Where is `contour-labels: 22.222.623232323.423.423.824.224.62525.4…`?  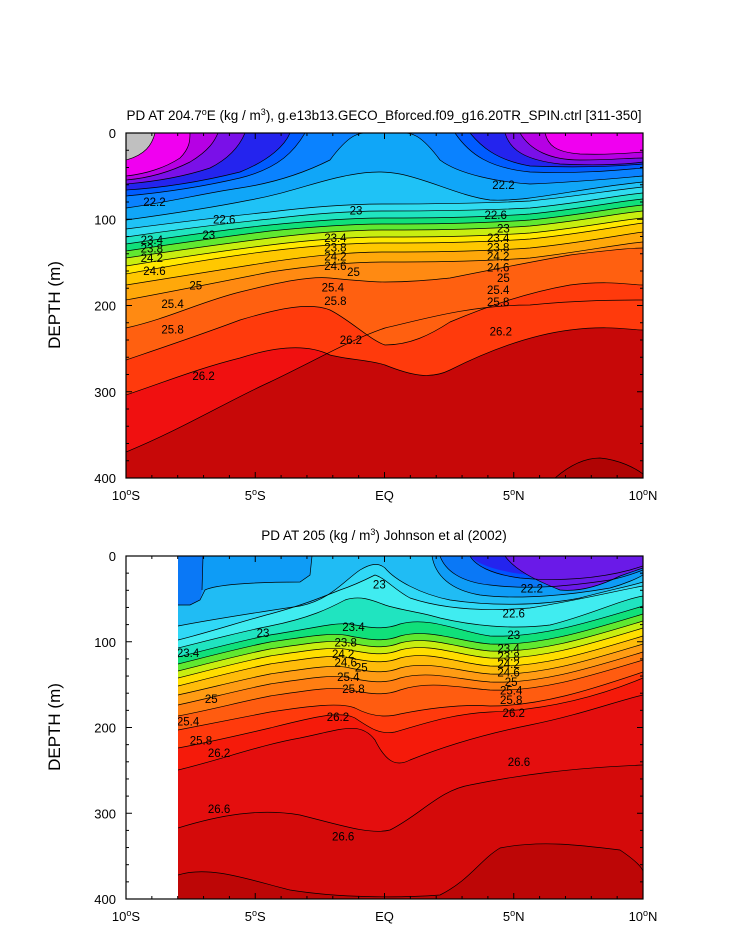
contour-labels: 22.222.623232323.423.423.824.224.62525.4… is located at coordinates (360, 711).